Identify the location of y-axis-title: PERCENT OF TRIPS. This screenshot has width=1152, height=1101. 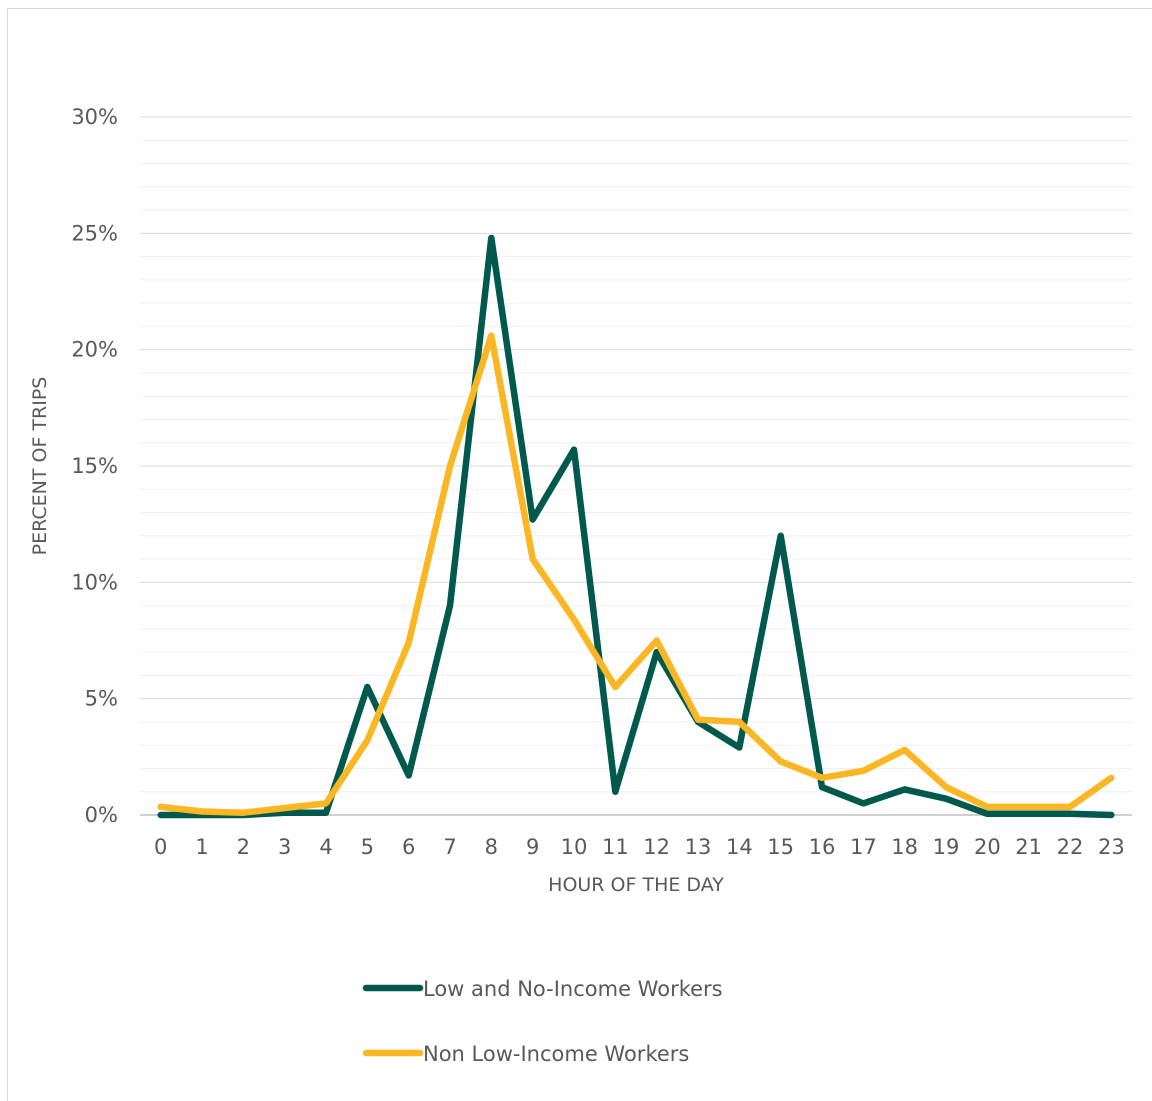
(40, 466).